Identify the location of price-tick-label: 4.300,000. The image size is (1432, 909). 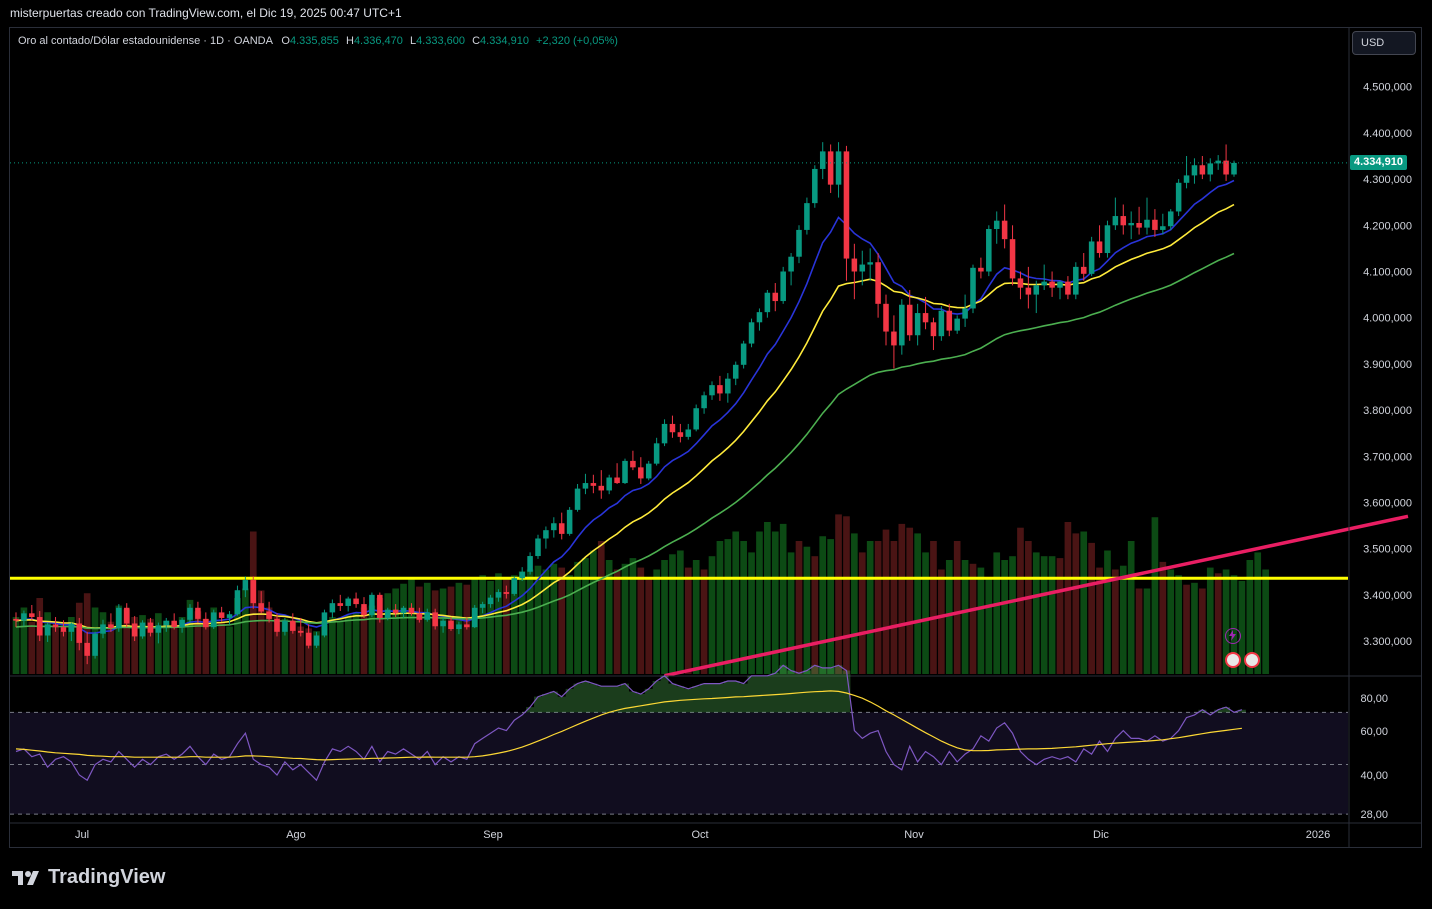
(1387, 180).